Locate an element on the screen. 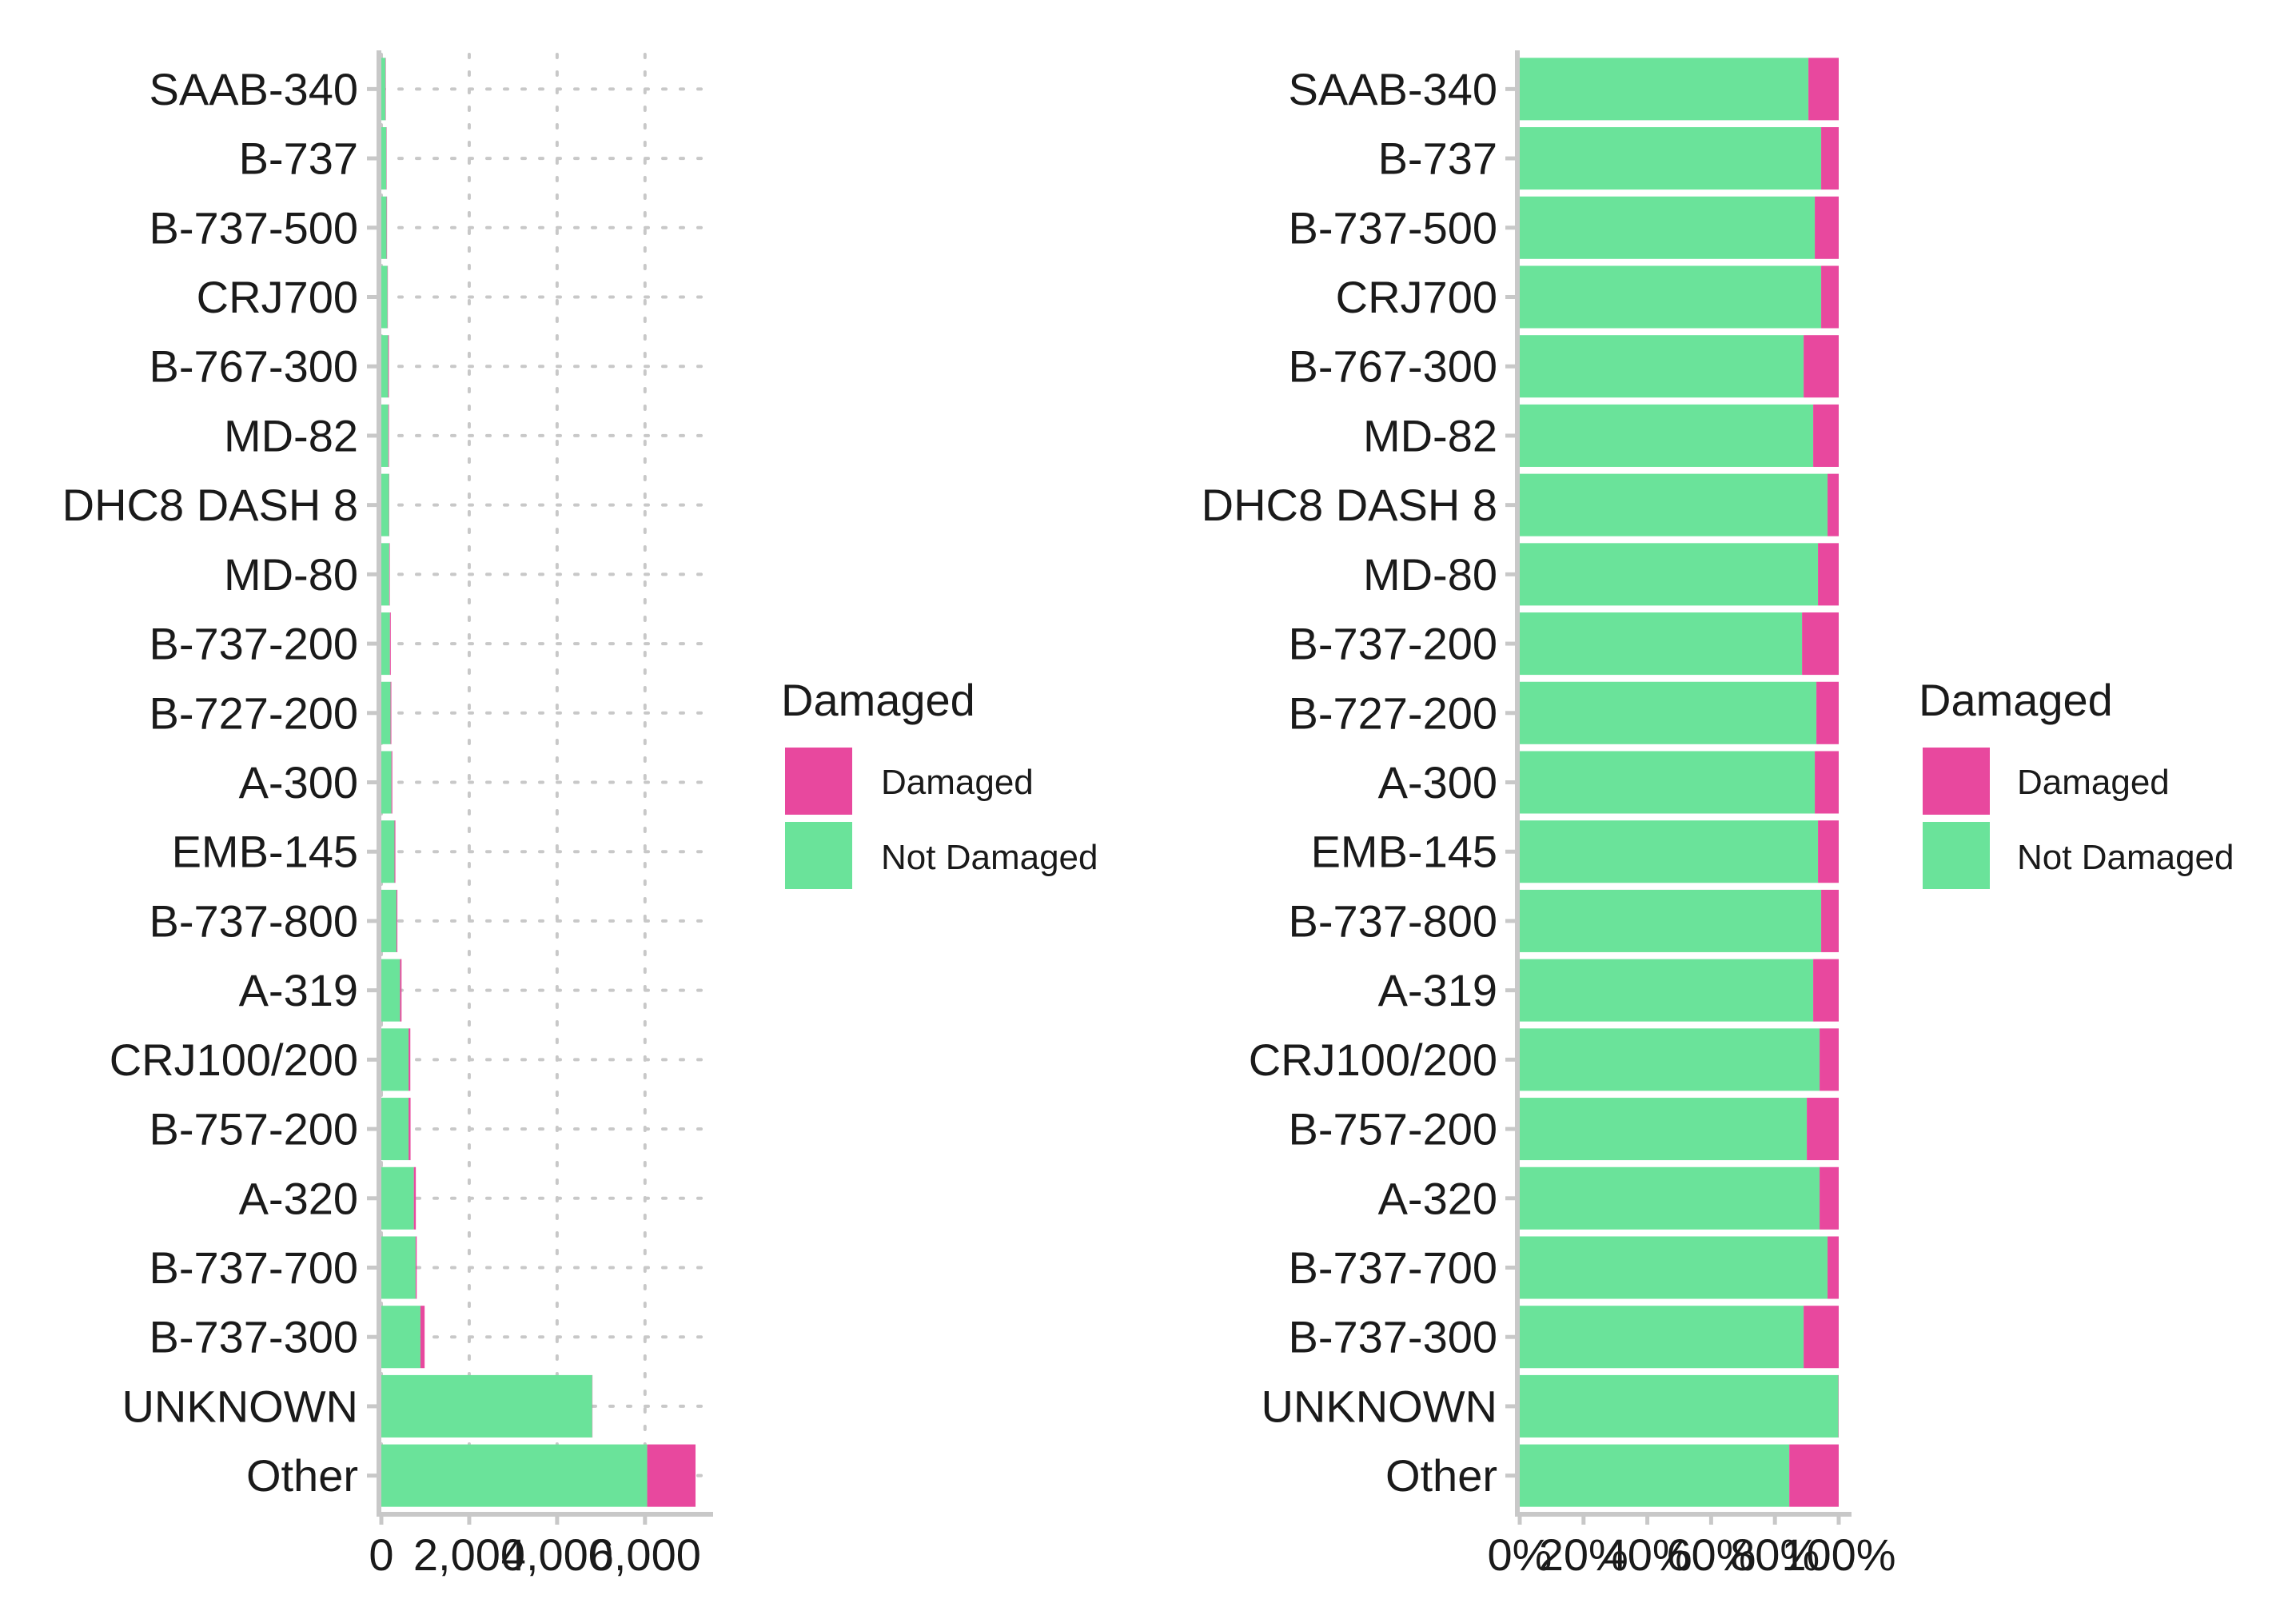  legend-count-chart: Damaged Damaged Not Damaged is located at coordinates (939, 782).